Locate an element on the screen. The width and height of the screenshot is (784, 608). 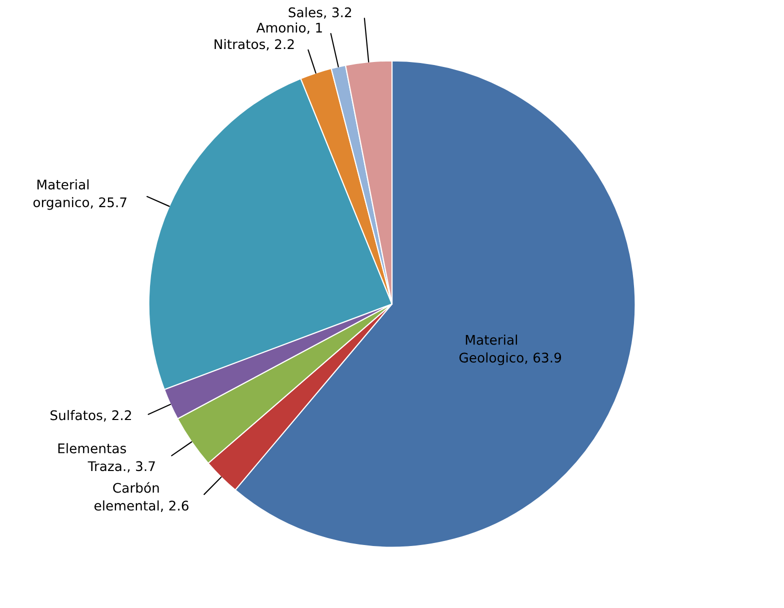
slice-label: Carbón elemental is located at coordinates (126, 496).